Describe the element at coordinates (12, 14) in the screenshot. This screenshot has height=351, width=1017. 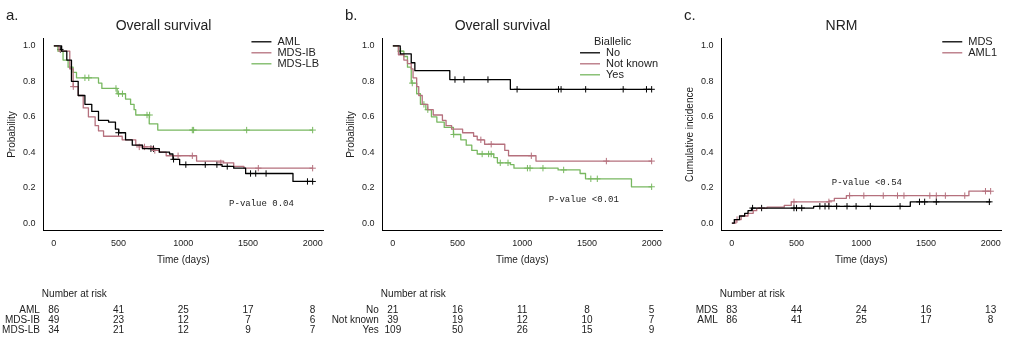
I see `text: a.` at that location.